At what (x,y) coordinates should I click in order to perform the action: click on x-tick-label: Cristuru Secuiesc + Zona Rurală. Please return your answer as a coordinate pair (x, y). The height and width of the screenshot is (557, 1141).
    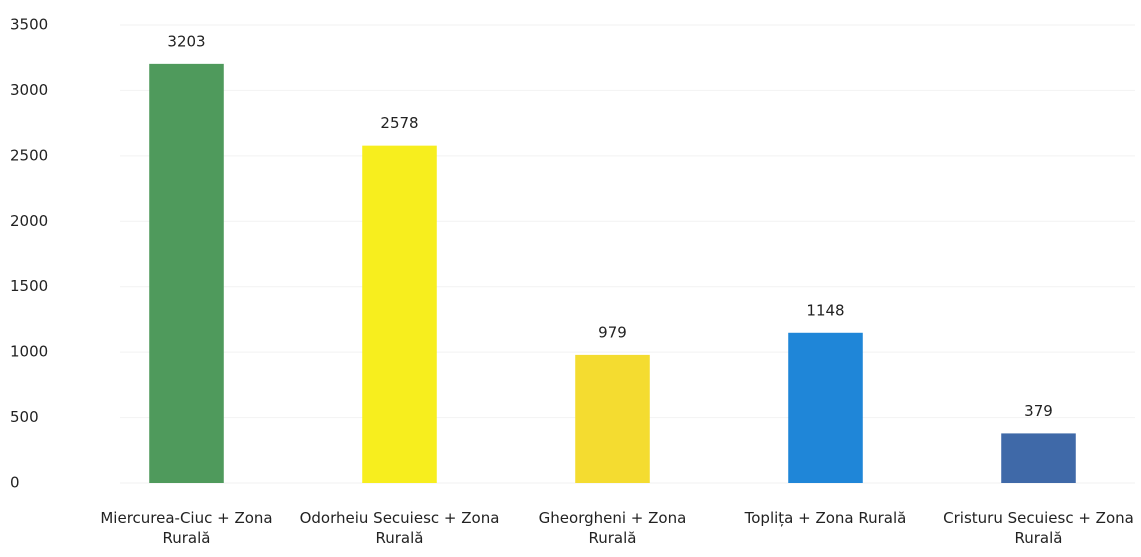
    Looking at the image, I should click on (1038, 528).